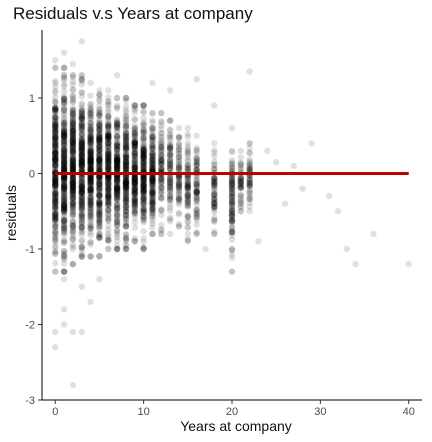  Describe the element at coordinates (133, 13) in the screenshot. I see `chart-title: Residuals v.s Years at company` at that location.